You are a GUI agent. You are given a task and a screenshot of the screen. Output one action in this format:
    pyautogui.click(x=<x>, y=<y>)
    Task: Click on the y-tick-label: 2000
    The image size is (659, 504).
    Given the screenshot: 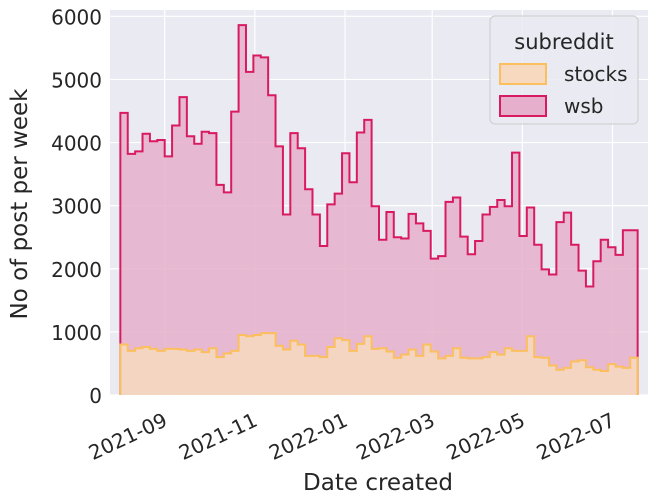 What is the action you would take?
    pyautogui.click(x=76, y=270)
    